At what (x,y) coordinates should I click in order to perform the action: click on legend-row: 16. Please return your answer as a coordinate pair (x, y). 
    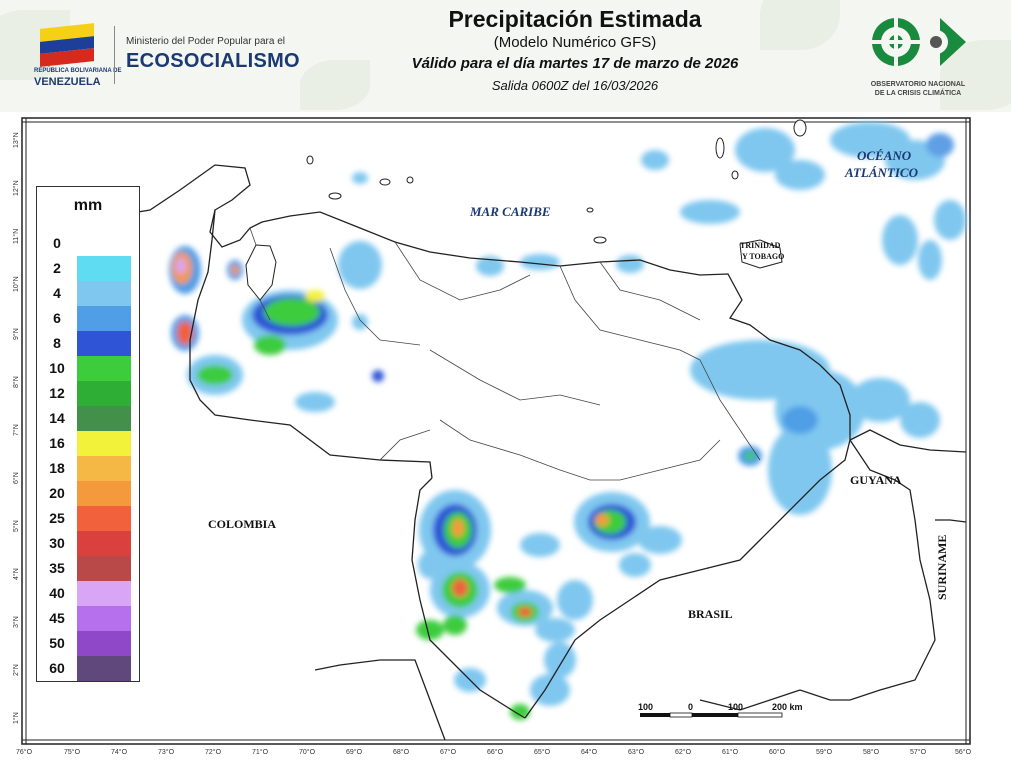
    Looking at the image, I should click on (88, 443).